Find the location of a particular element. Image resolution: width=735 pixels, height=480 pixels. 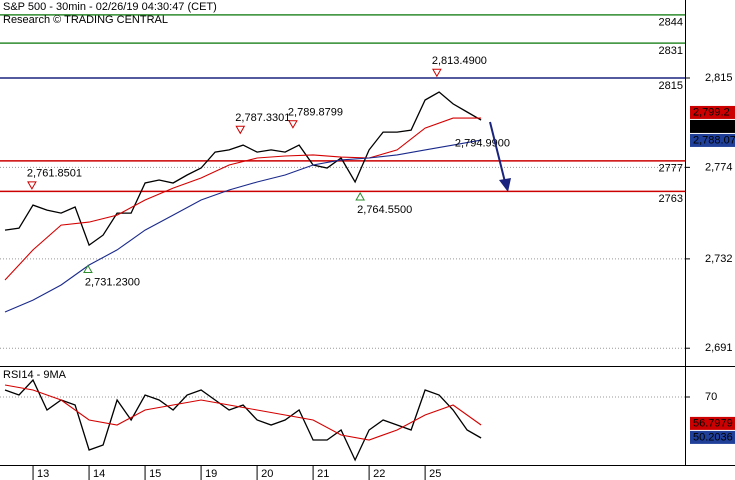

x-tick-label: 15 is located at coordinates (155, 474).